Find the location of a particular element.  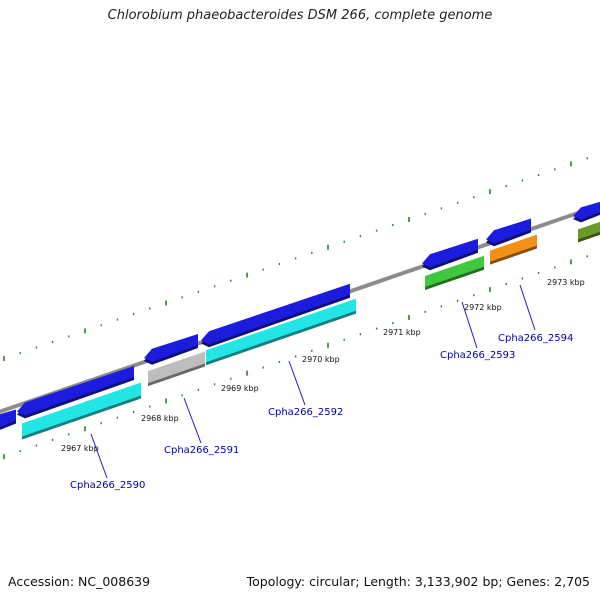

gene-bar-2592-body is located at coordinates (281, 330).